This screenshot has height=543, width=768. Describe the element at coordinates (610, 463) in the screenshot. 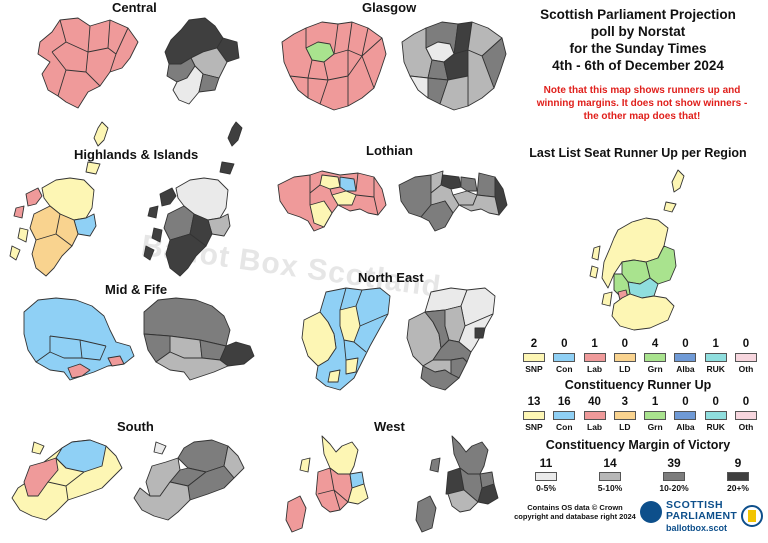

I see `margin-count: 14` at that location.